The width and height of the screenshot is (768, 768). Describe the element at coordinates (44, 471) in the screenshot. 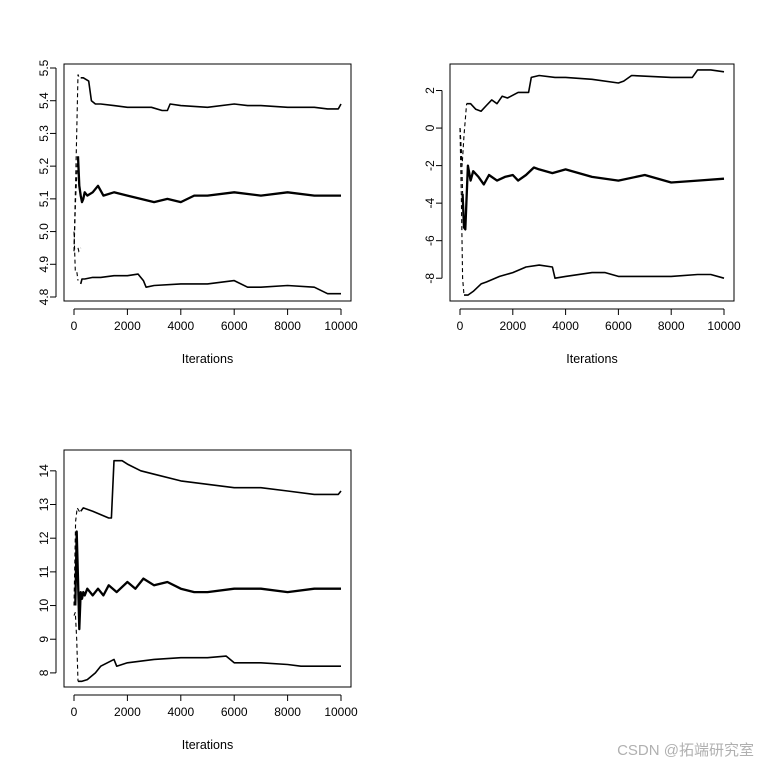

I see `y-tick-label: 14` at that location.